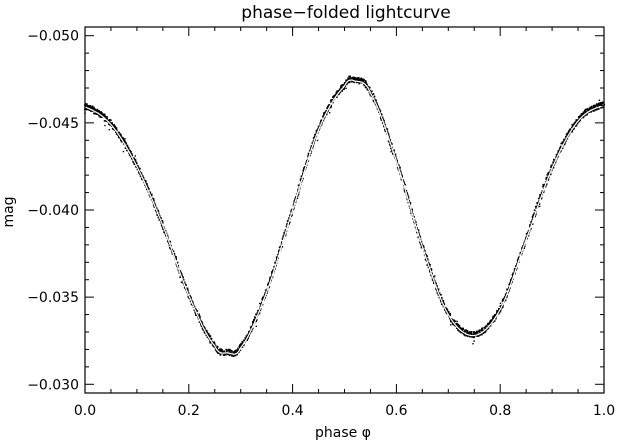 Image resolution: width=618 pixels, height=441 pixels. I want to click on chart-title: phase−folded lightcurve, so click(345, 13).